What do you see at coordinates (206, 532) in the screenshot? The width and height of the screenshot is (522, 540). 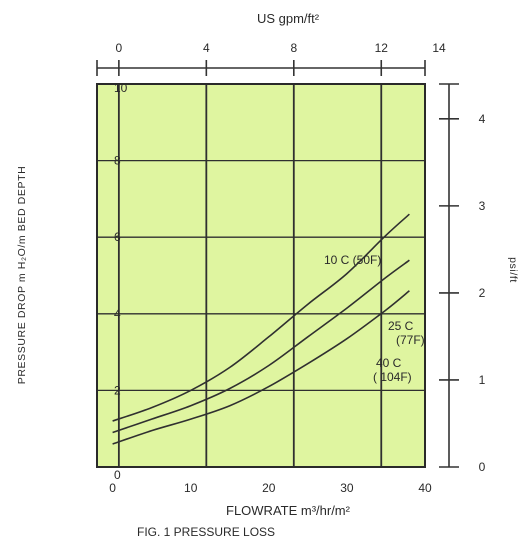 I see `chart-title: FIG. 1 PRESSURE LOSS` at bounding box center [206, 532].